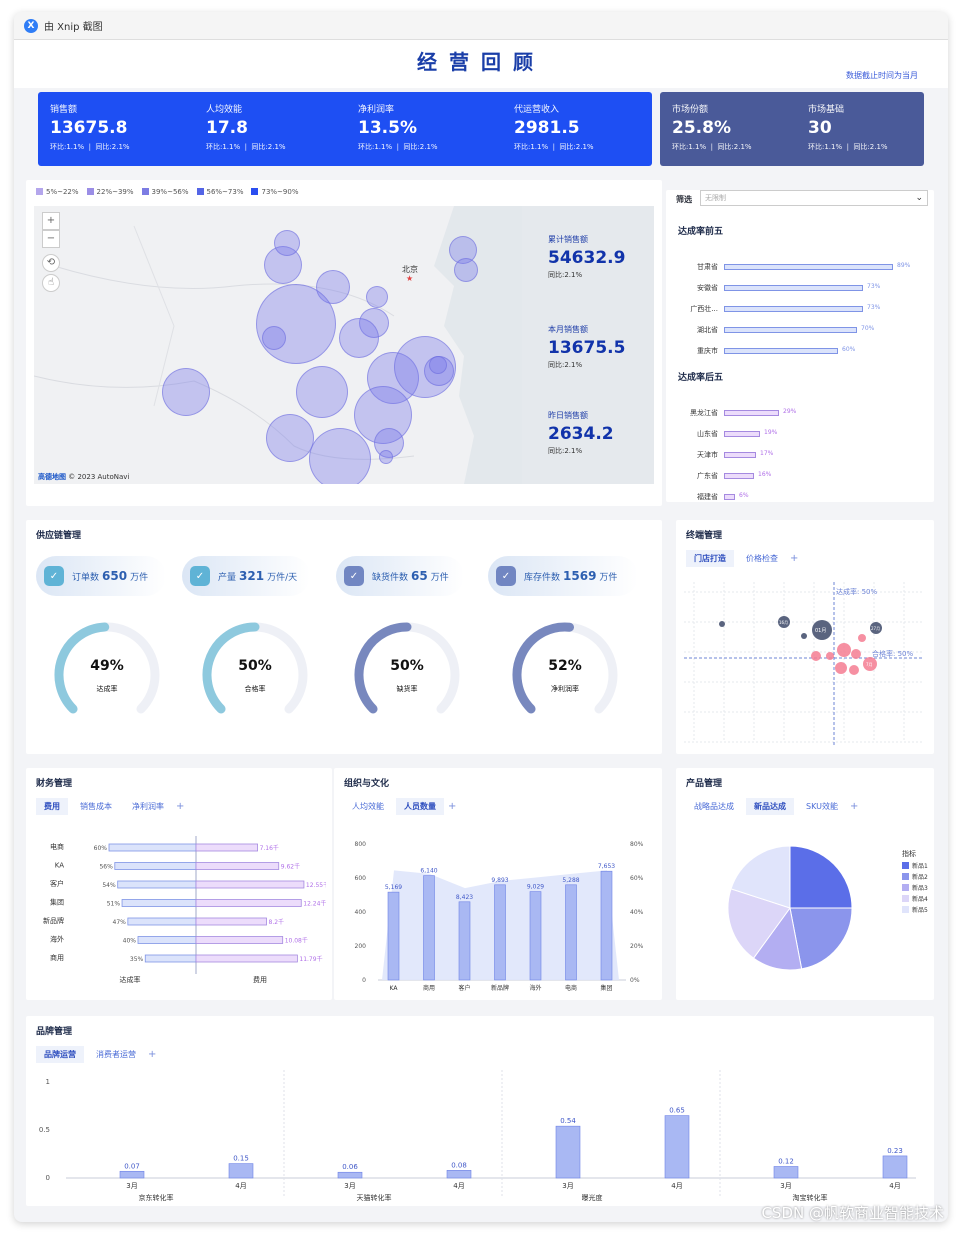  Describe the element at coordinates (44, 1130) in the screenshot. I see `y-tick: 0.5` at that location.